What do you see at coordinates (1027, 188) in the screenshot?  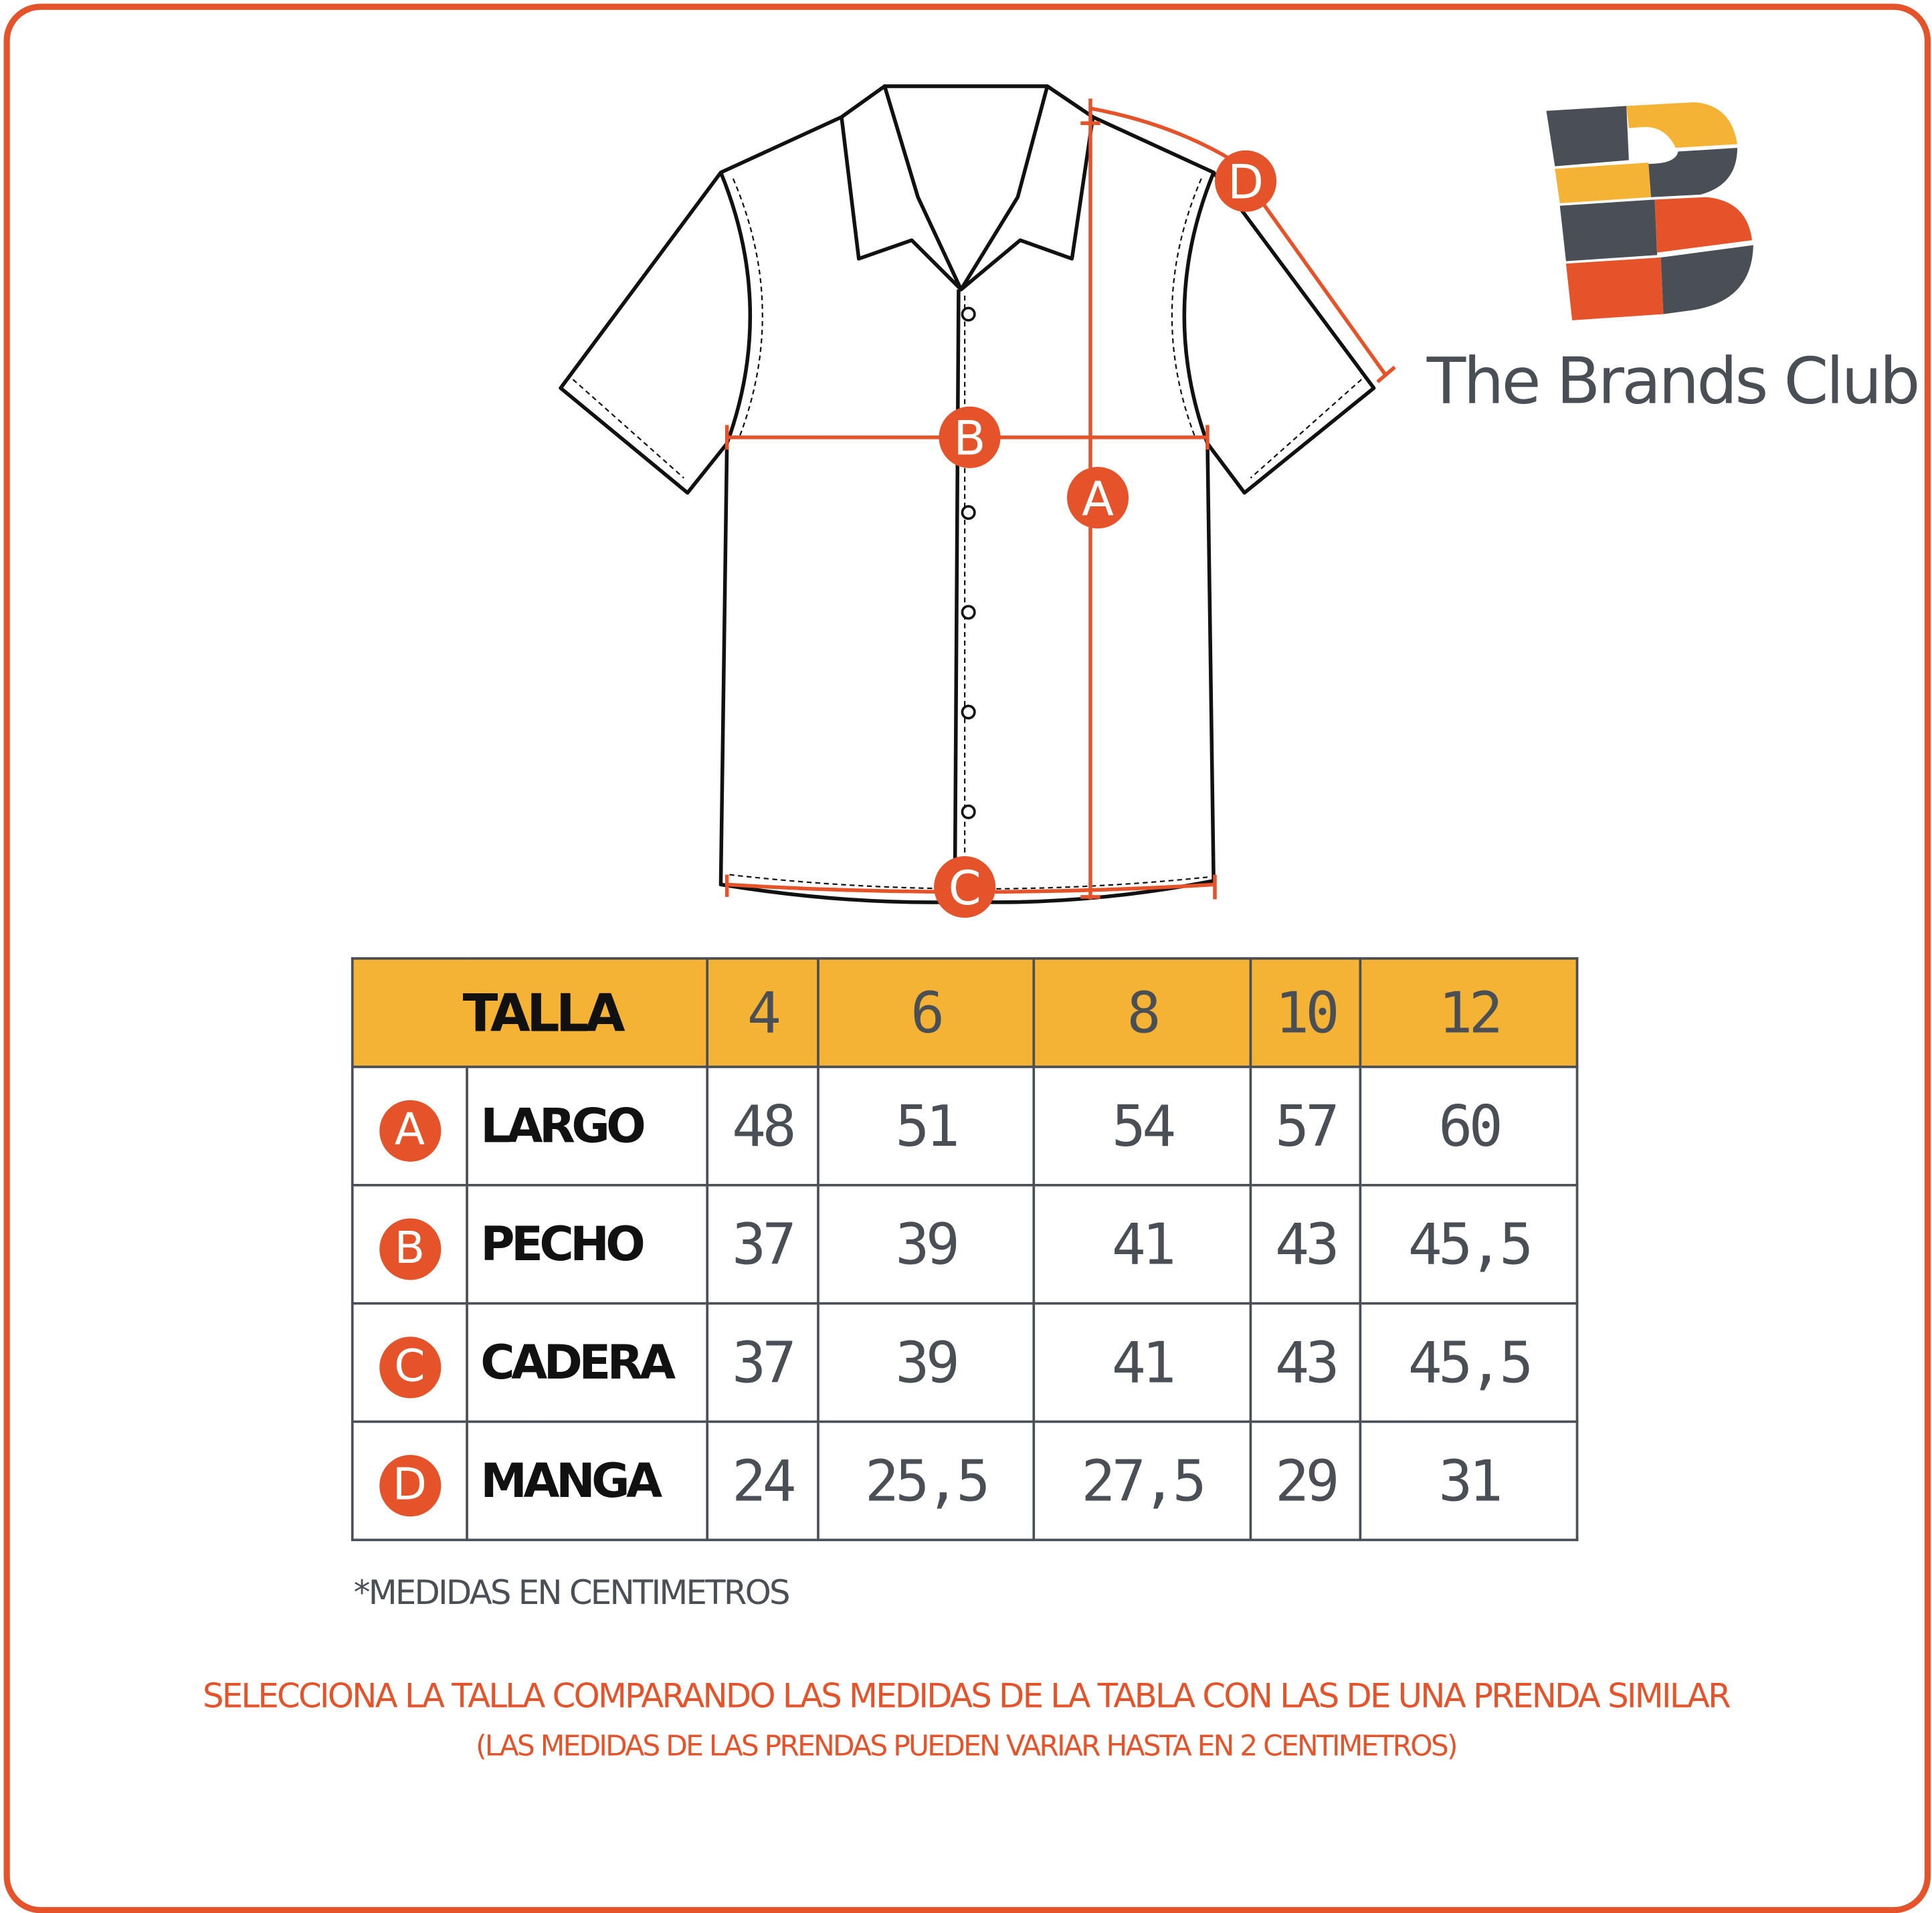 I see `collar-right` at bounding box center [1027, 188].